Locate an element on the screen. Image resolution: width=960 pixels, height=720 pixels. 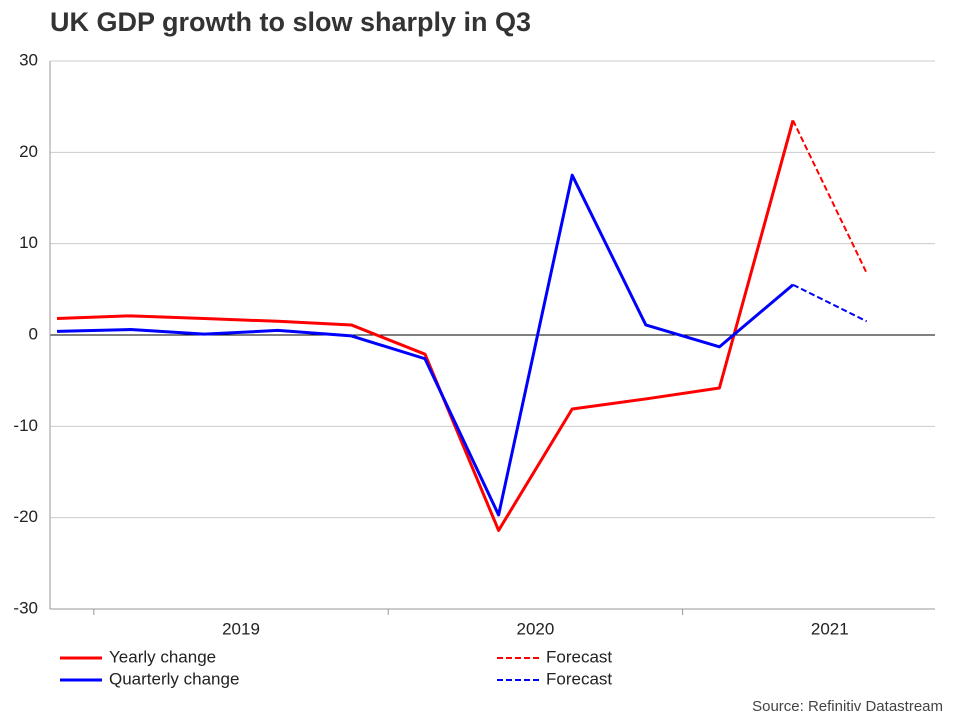
x-group-label: 2020 is located at coordinates (535, 628).